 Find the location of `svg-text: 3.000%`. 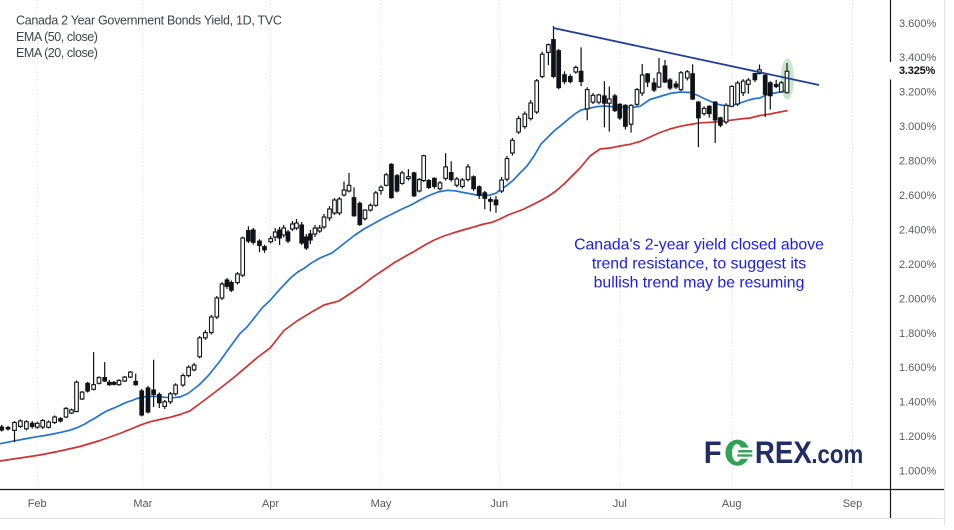

svg-text: 3.000% is located at coordinates (918, 127).